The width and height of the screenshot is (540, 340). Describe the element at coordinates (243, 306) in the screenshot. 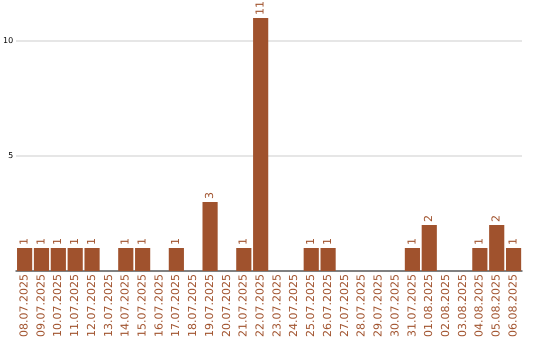

I see `x-tick-label: 21.07.2025` at that location.